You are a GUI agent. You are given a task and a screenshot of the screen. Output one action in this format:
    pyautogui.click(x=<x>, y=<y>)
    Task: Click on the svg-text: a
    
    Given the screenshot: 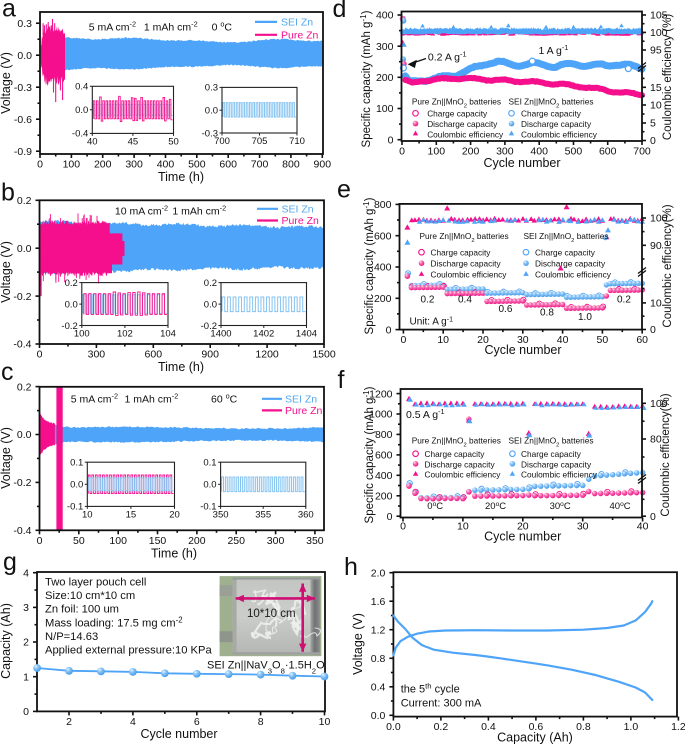 What is the action you would take?
    pyautogui.click(x=9, y=11)
    